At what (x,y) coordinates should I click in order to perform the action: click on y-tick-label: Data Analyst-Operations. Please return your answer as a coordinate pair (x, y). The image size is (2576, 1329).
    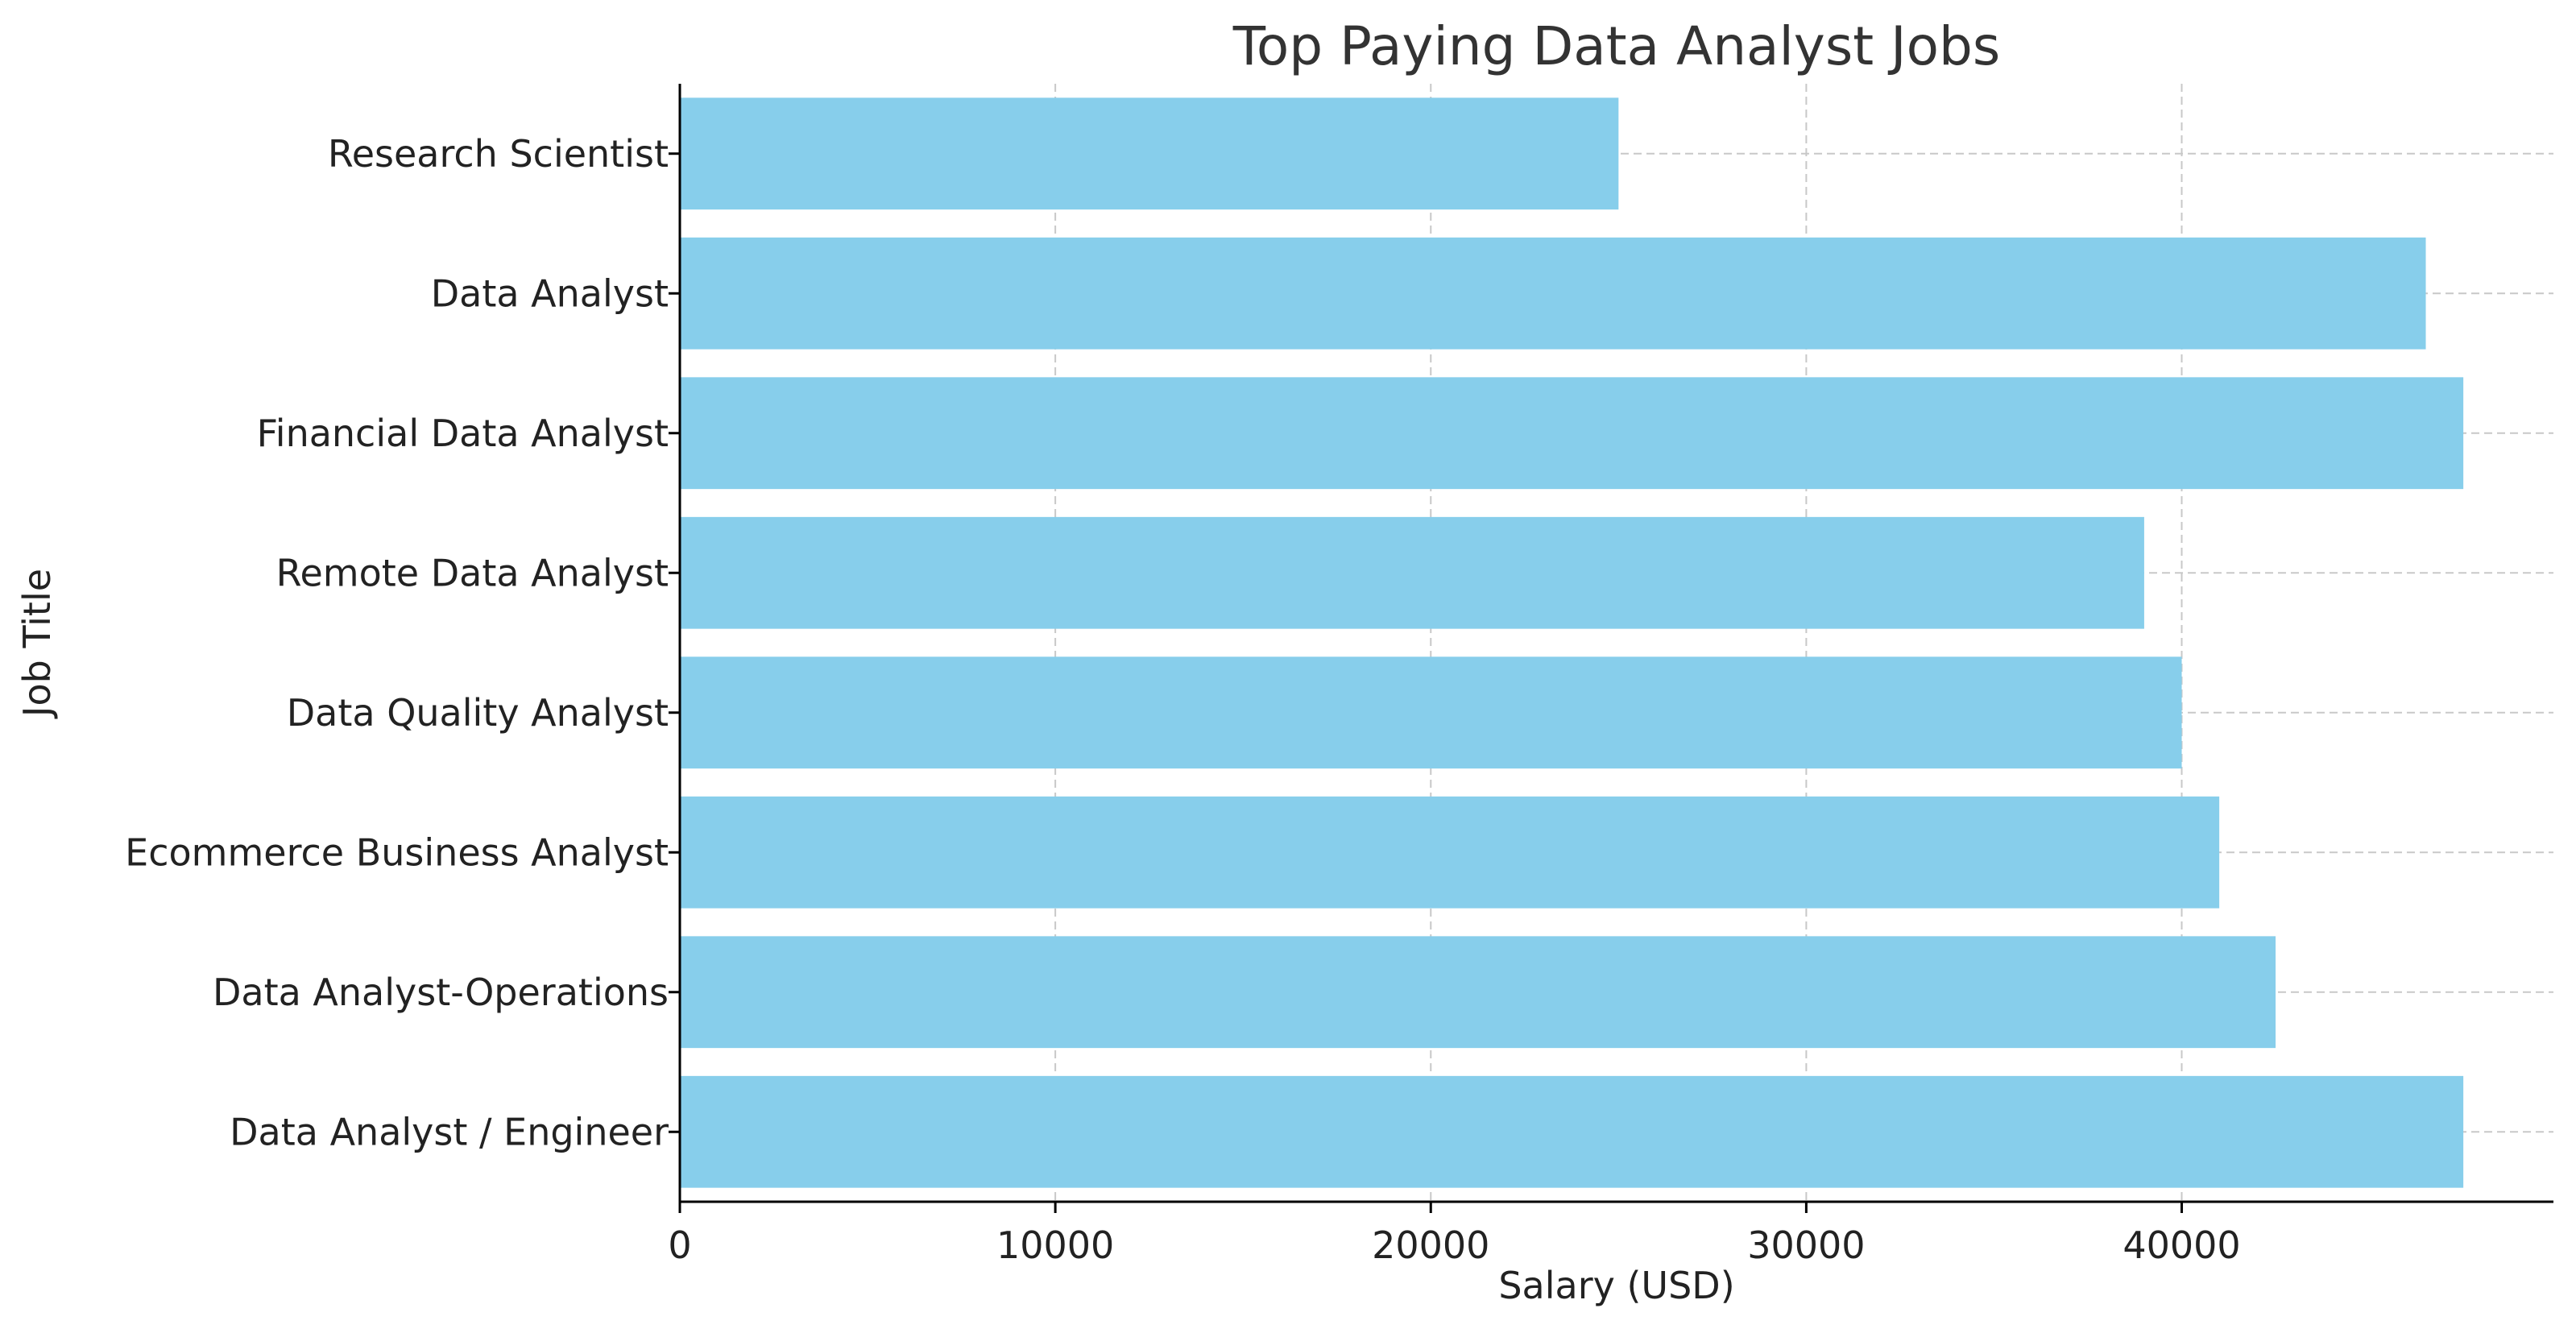
    Looking at the image, I should click on (441, 992).